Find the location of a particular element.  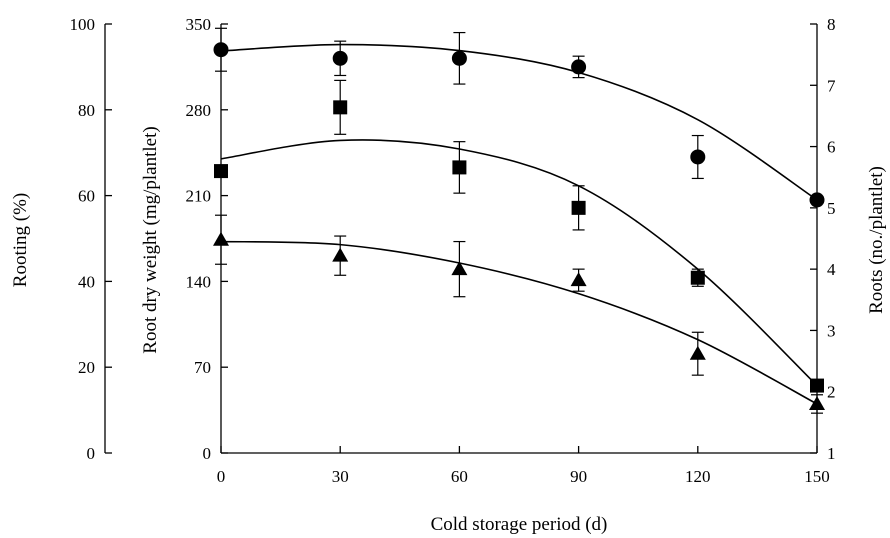

dry-weight-tick-label: 70 is located at coordinates (202, 367).